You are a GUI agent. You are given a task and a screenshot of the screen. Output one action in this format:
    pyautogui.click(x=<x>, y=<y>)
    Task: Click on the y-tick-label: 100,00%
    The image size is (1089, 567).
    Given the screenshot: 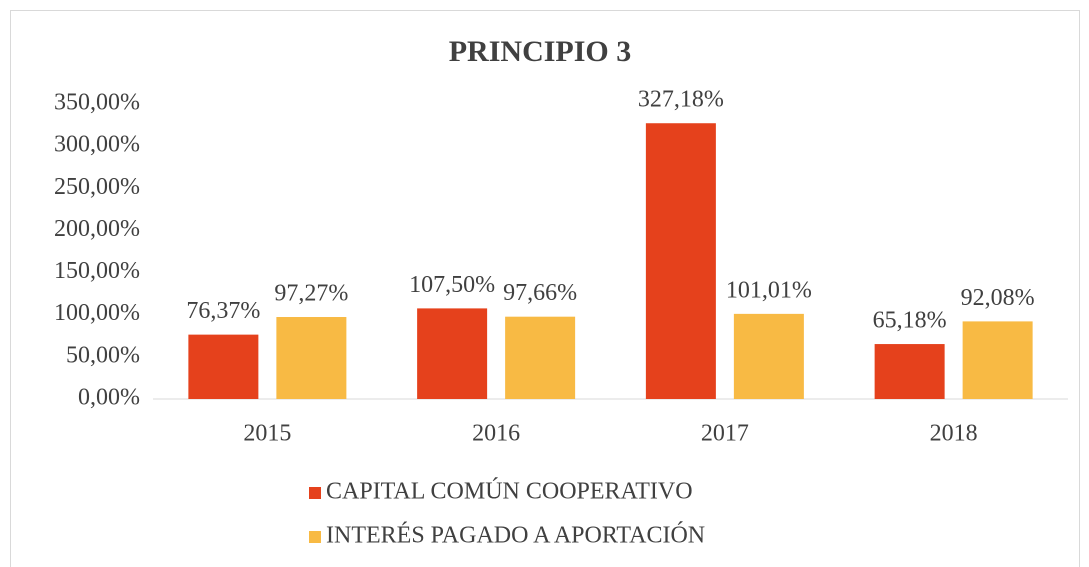 What is the action you would take?
    pyautogui.click(x=97, y=313)
    